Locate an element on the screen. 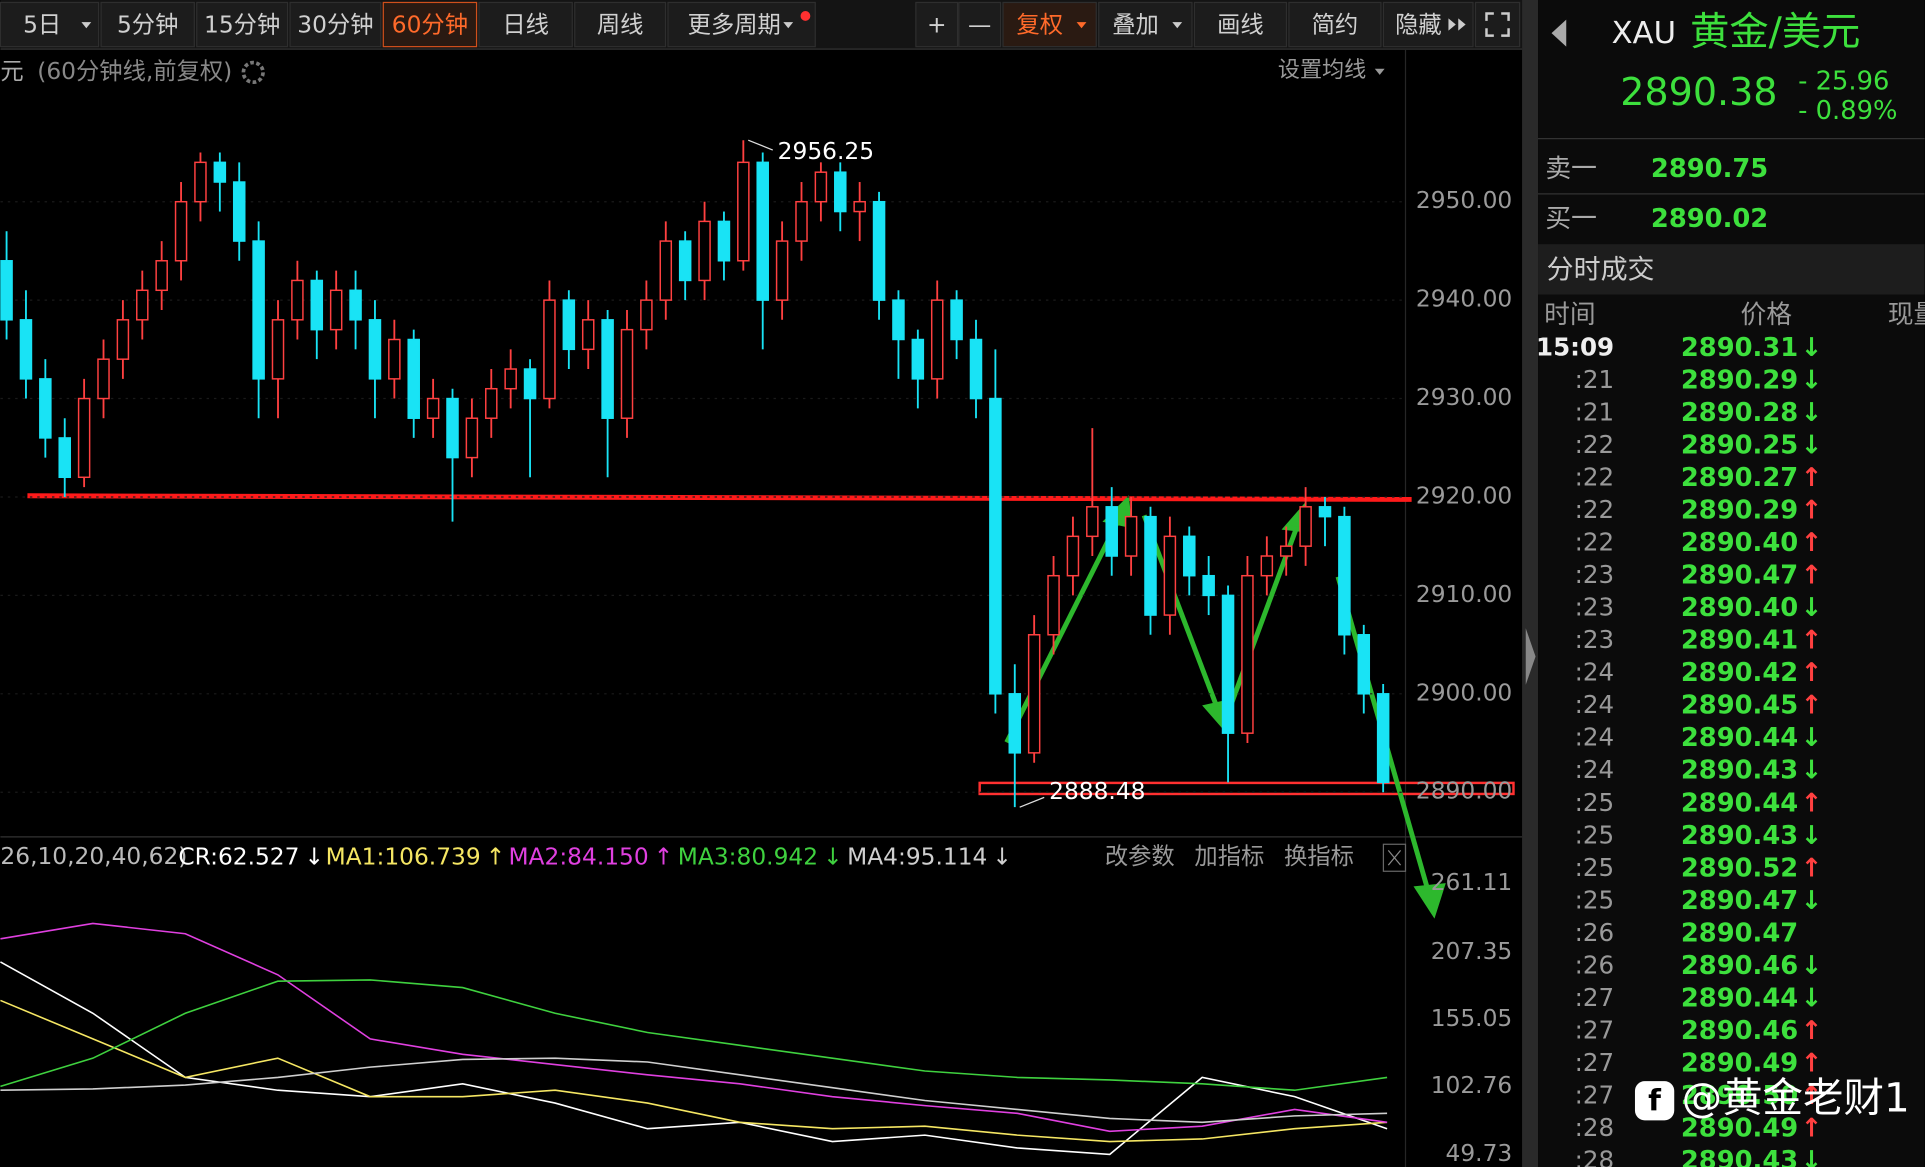  trade-price: 2890.31 is located at coordinates (1739, 348).